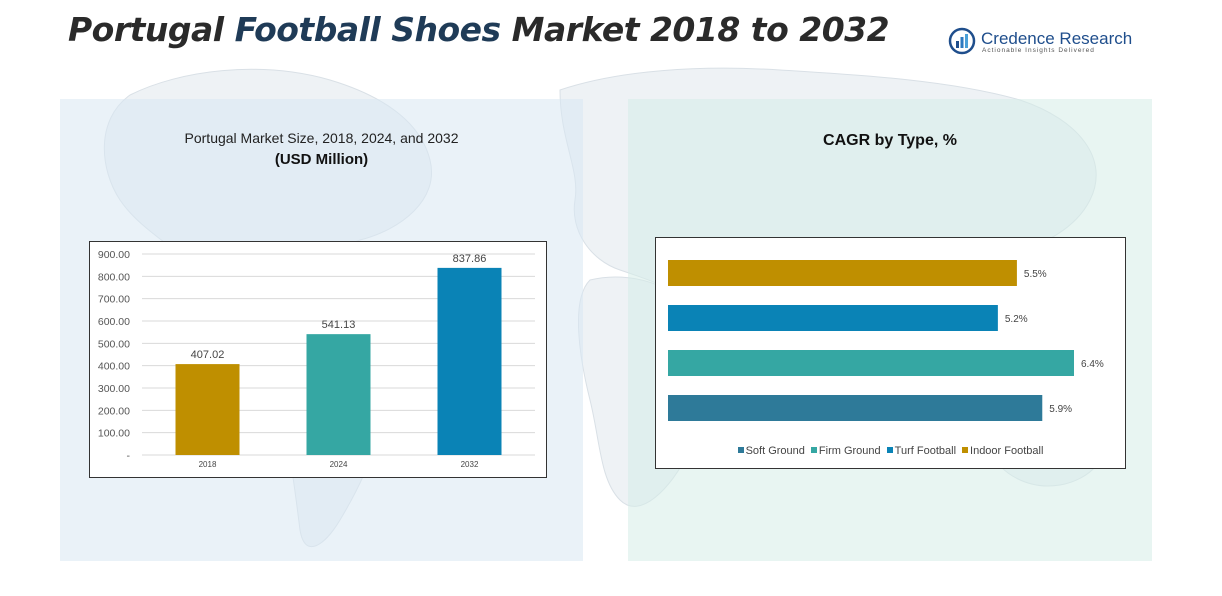 Image resolution: width=1222 pixels, height=596 pixels. Describe the element at coordinates (339, 464) in the screenshot. I see `x-tick-label: 2024` at that location.